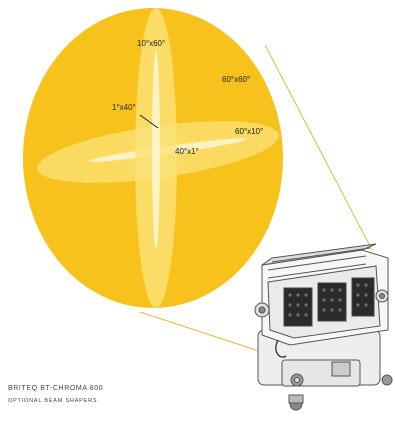 Image resolution: width=395 pixels, height=421 pixels. Describe the element at coordinates (156, 150) in the screenshot. I see `beam-vertical-1x40` at that location.